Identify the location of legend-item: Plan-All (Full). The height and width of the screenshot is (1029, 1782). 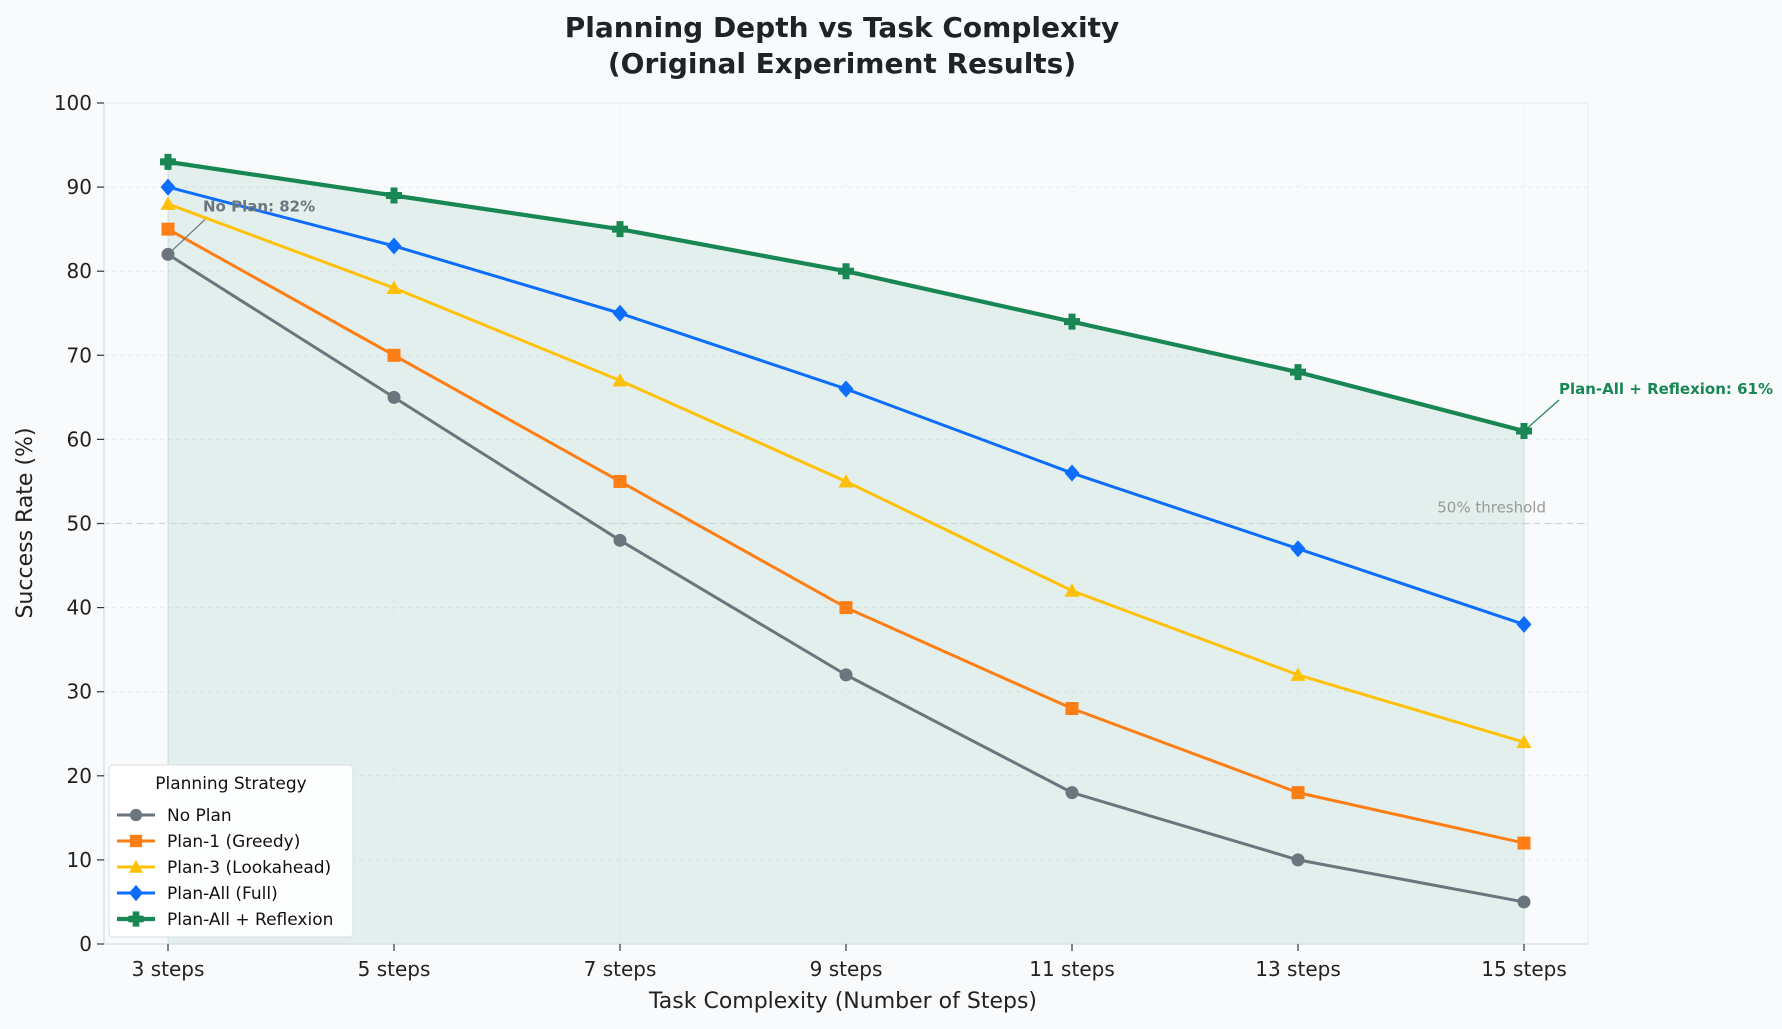
(197, 894).